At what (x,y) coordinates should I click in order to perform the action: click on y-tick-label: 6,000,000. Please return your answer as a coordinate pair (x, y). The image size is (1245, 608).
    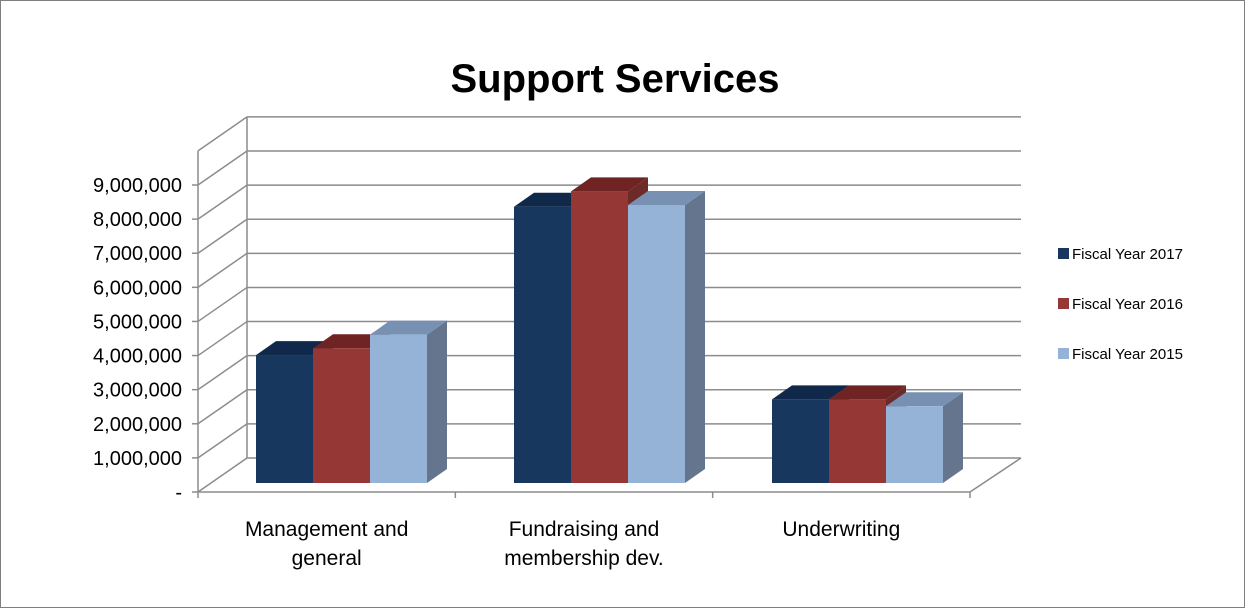
    Looking at the image, I should click on (137, 288).